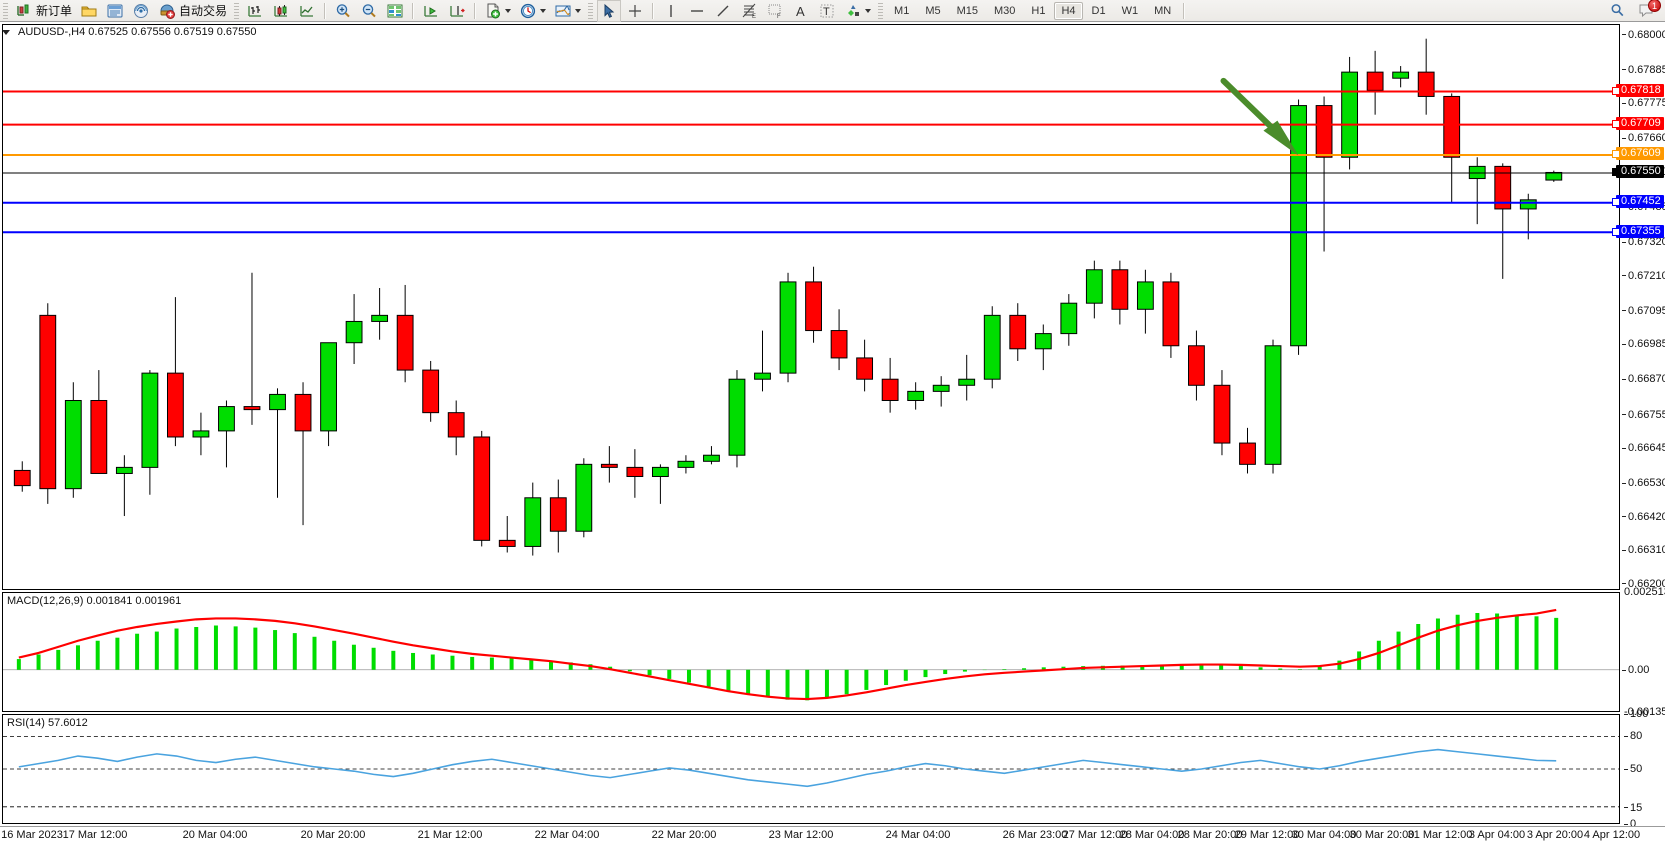  Describe the element at coordinates (801, 11) in the screenshot. I see `text-button: A` at that location.